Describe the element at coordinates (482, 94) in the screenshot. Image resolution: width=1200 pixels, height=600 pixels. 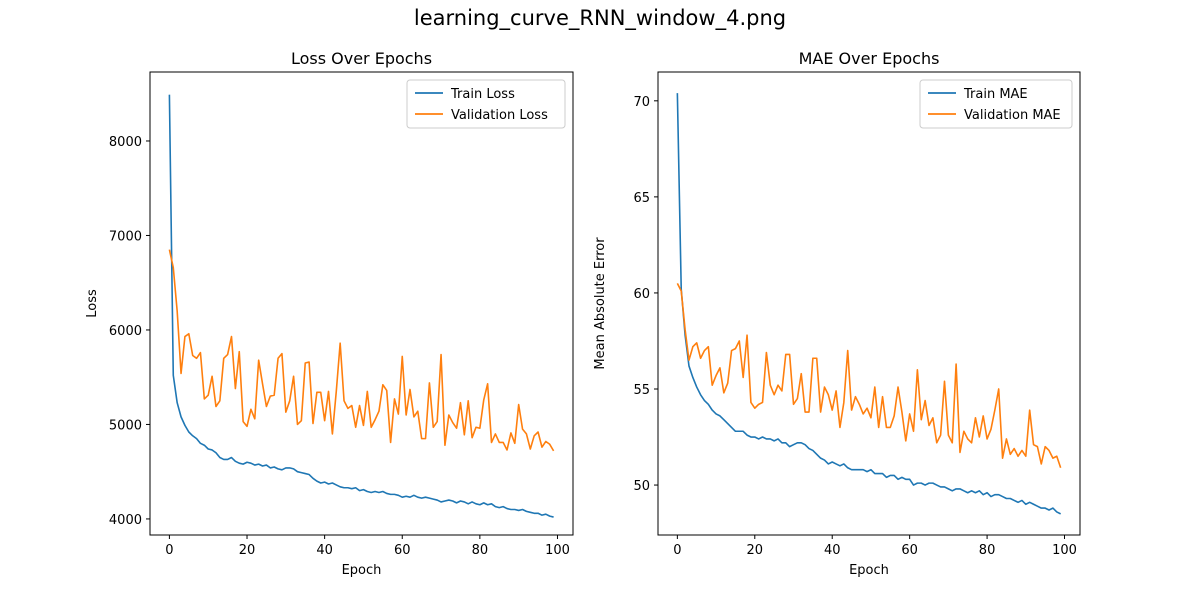
I see `legend-label-train-loss: Train Loss` at that location.